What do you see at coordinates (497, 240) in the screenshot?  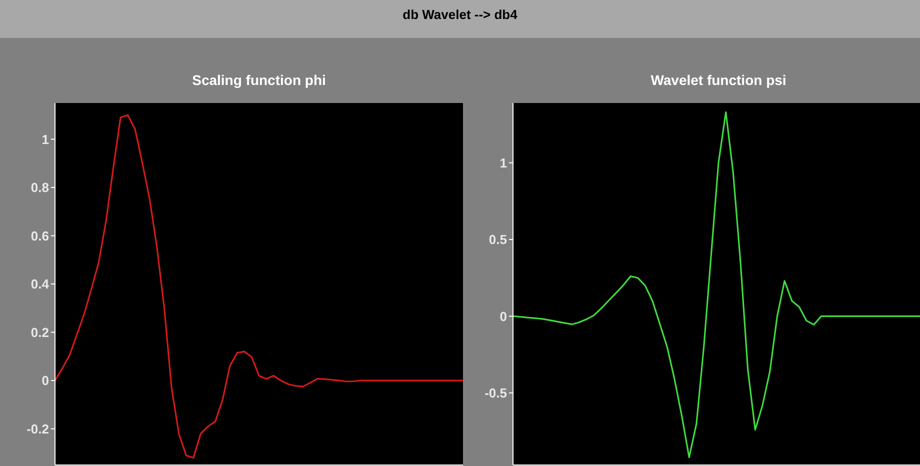 I see `y-tick-label: 0.5` at bounding box center [497, 240].